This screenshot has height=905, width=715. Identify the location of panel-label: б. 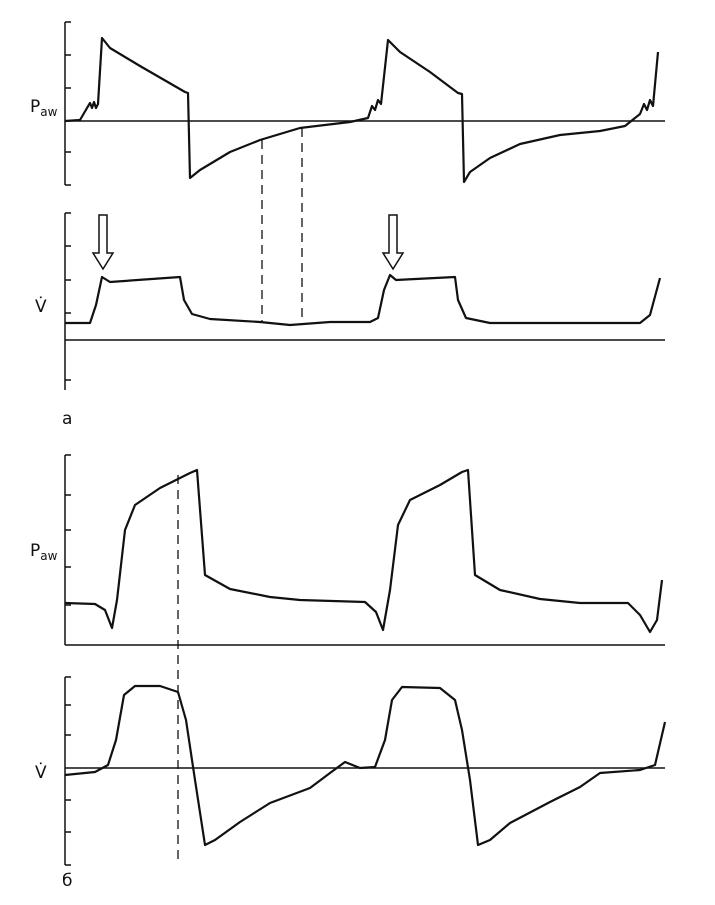
(67, 881).